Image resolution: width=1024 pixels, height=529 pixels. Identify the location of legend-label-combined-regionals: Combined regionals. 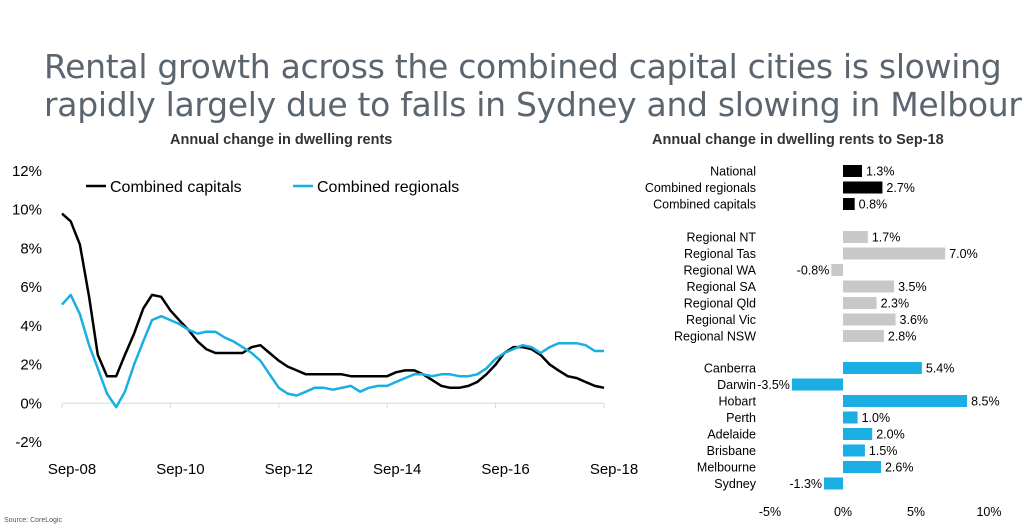
(388, 187).